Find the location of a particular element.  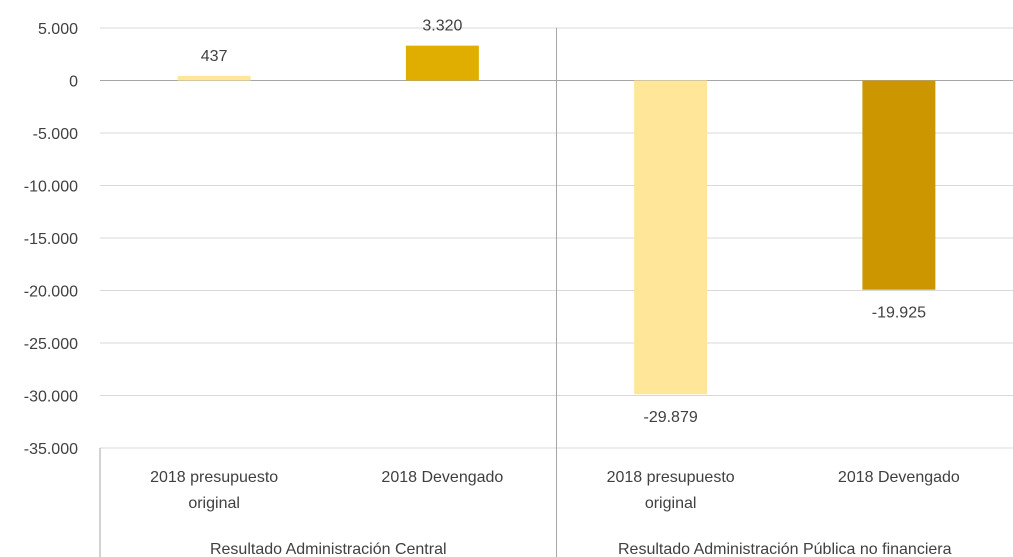

y-tick-label: -25.000 is located at coordinates (51, 344).